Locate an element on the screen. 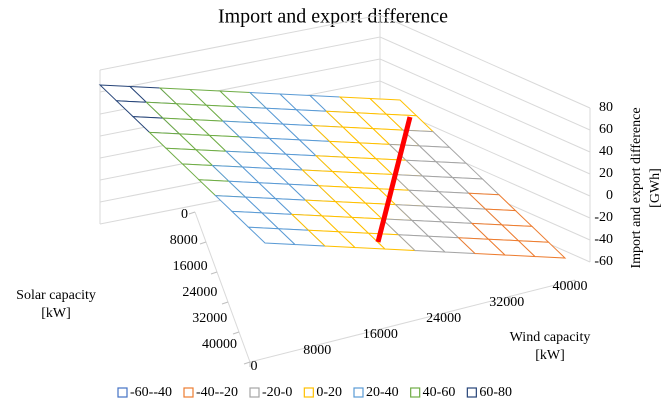 Image resolution: width=666 pixels, height=403 pixels. z-tick-label: 80 is located at coordinates (606, 107).